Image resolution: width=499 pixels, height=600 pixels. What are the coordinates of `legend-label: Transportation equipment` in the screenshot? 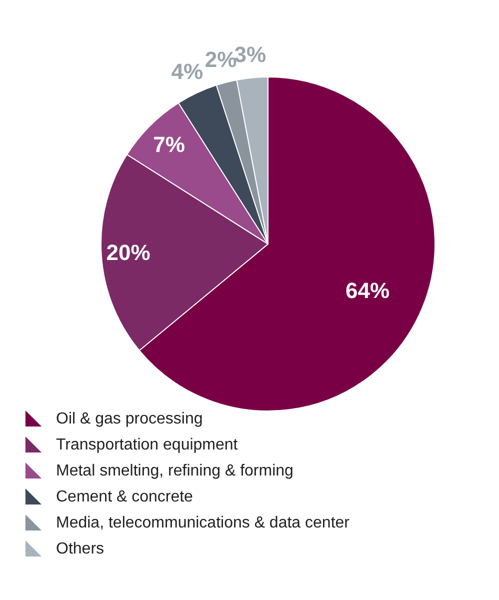 It's located at (147, 445).